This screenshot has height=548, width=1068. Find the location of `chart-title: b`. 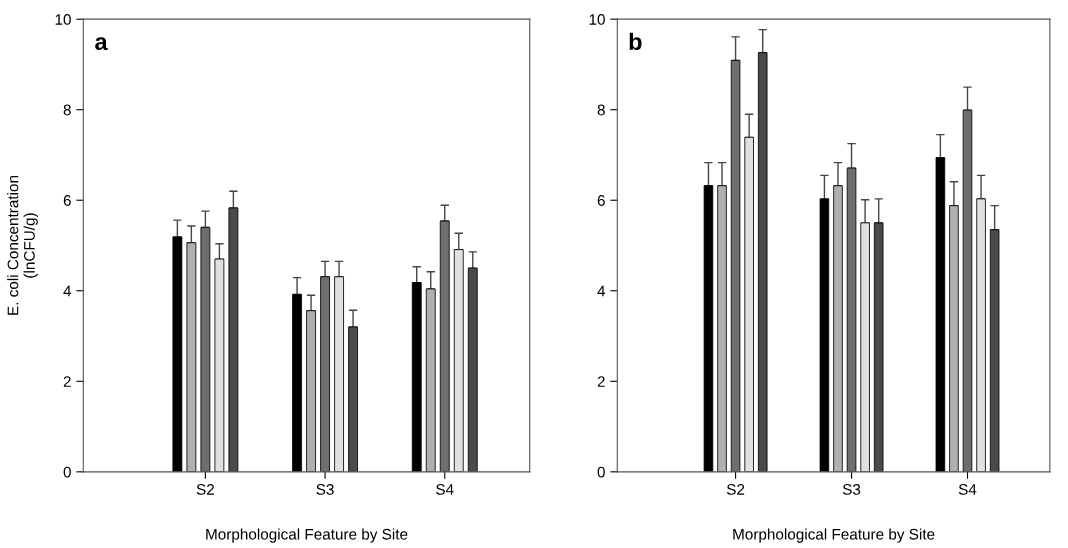

chart-title: b is located at coordinates (635, 41).